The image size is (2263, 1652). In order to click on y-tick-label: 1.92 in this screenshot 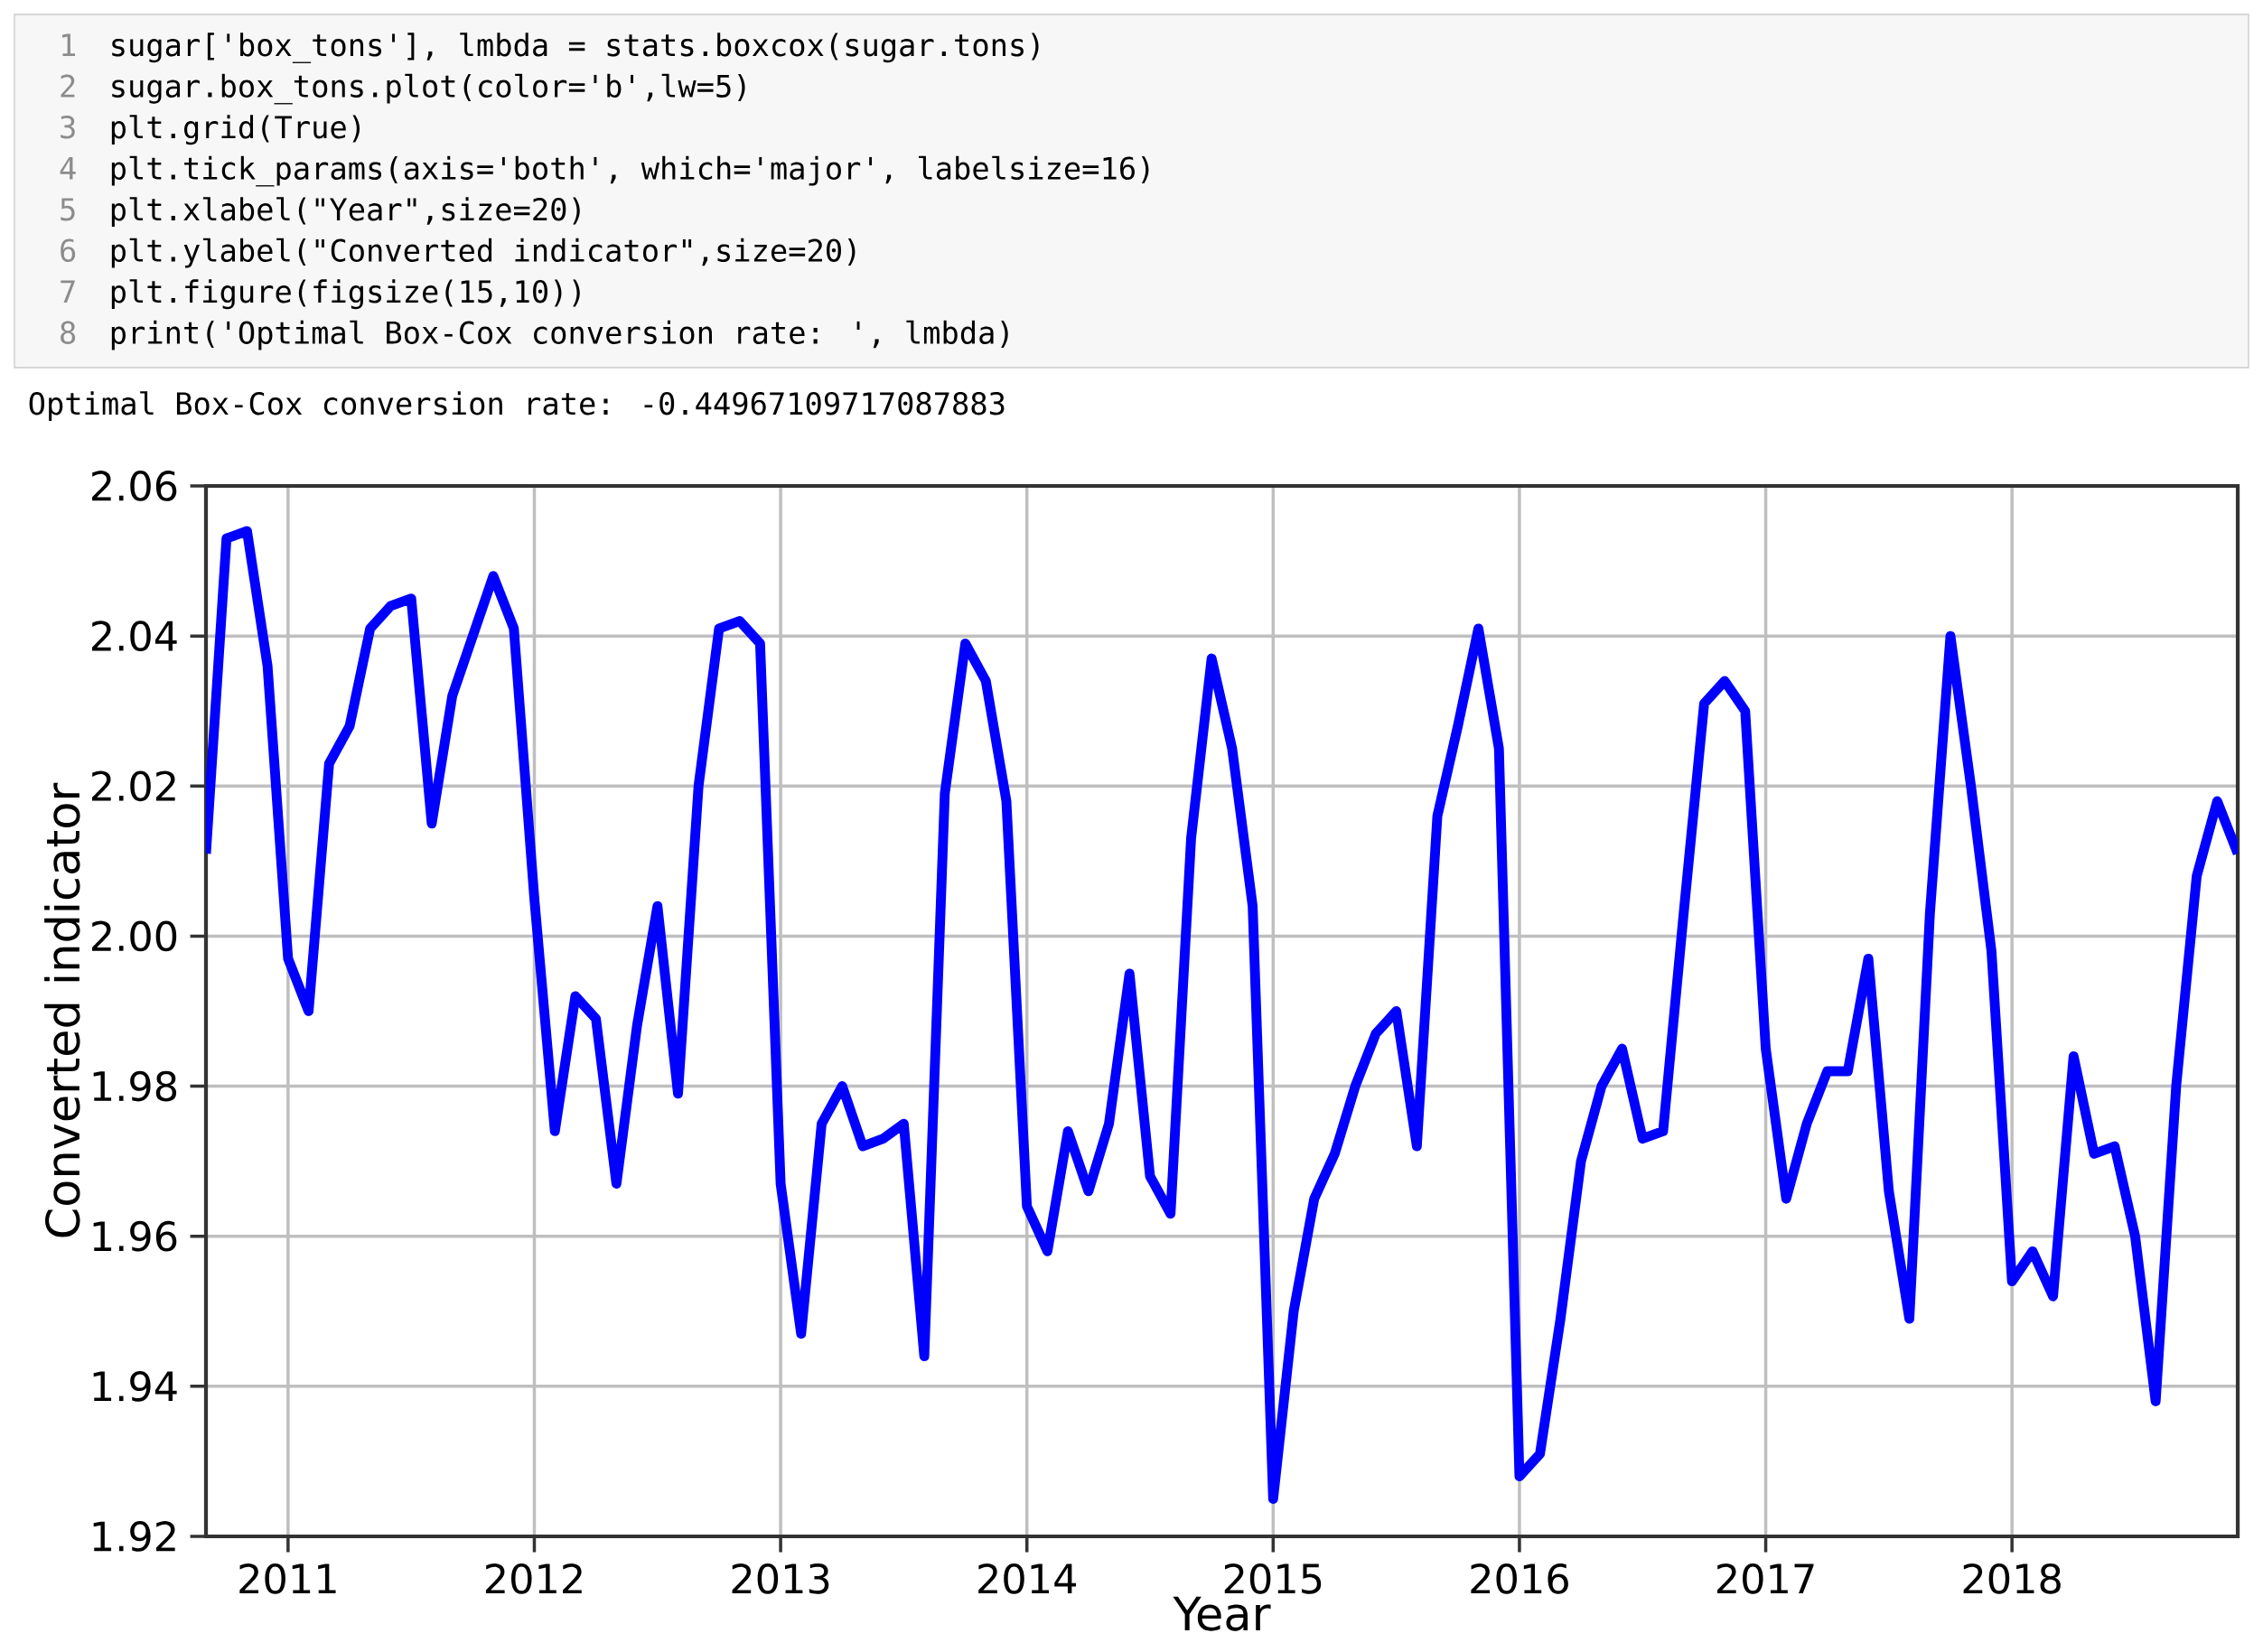, I will do `click(134, 1536)`.